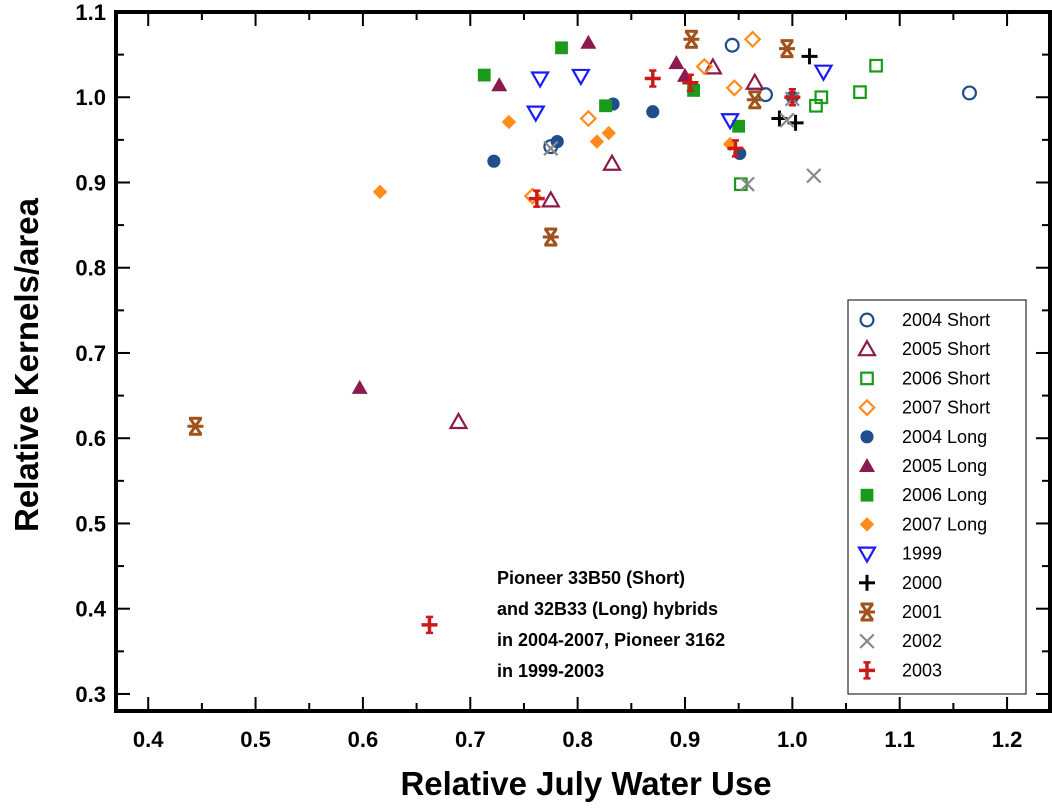 This screenshot has width=1052, height=808. Describe the element at coordinates (90, 609) in the screenshot. I see `y-tick-label: 0.4` at that location.